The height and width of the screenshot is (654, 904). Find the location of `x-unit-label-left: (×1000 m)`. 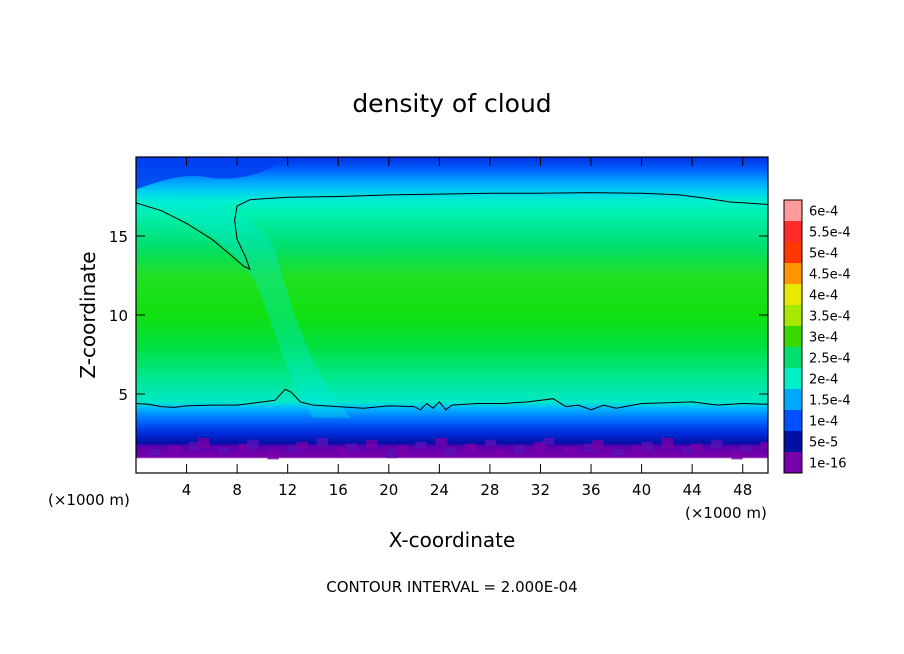

x-unit-label-left: (×1000 m) is located at coordinates (89, 500).